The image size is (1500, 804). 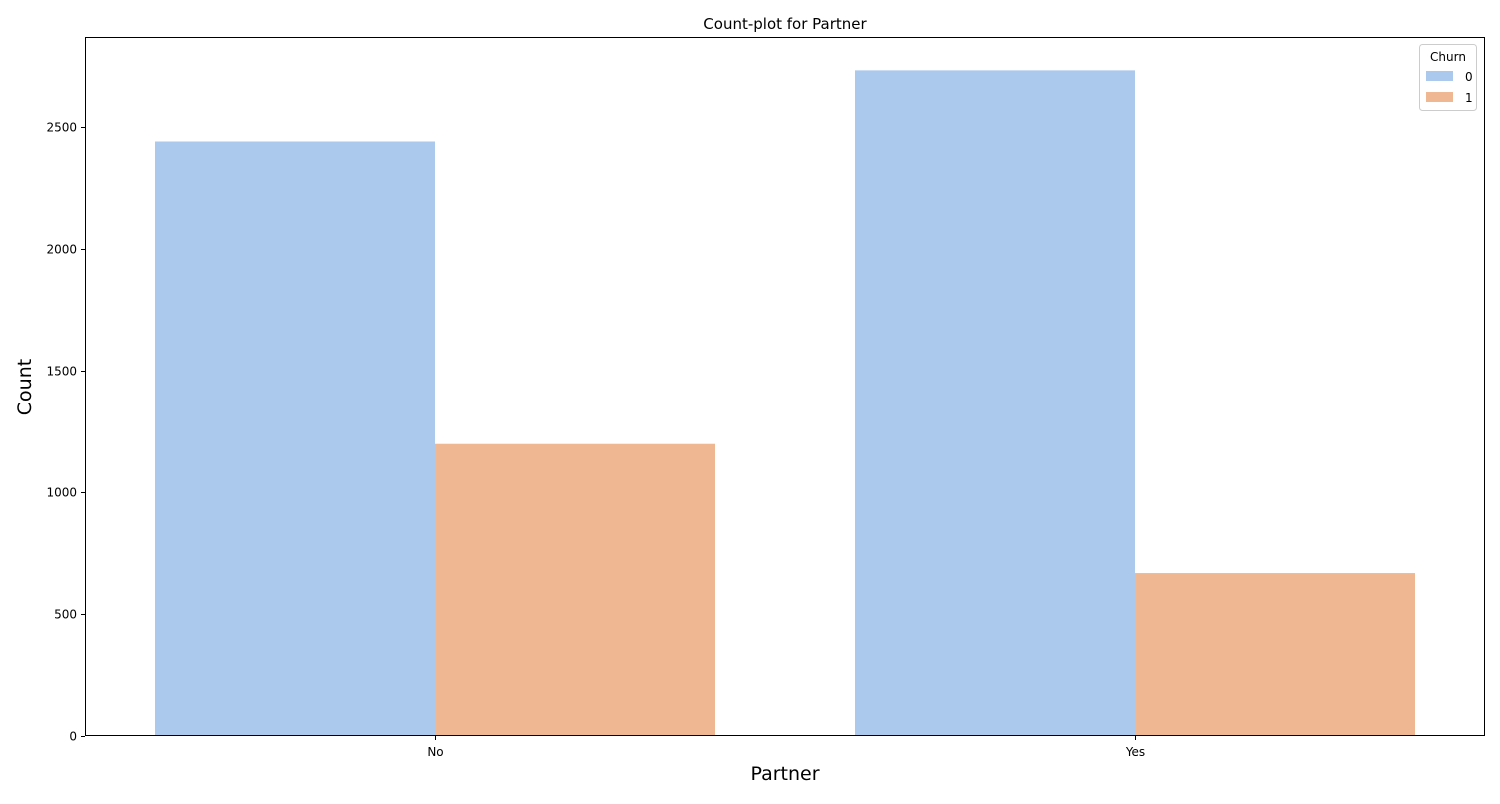 I want to click on x-axis-ticks: No Yes, so click(x=786, y=747).